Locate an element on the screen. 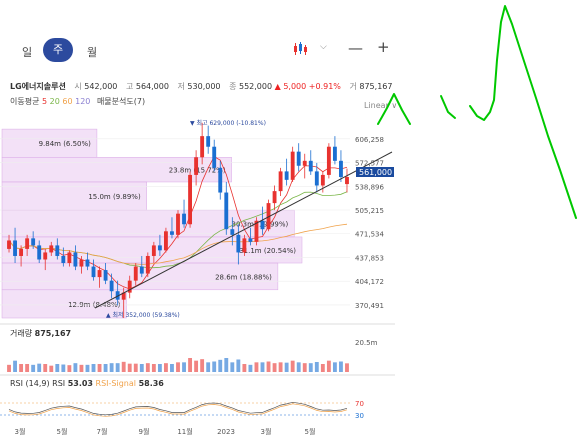 This screenshot has width=578, height=446. ma-label: 이동평균 is located at coordinates (25, 101).